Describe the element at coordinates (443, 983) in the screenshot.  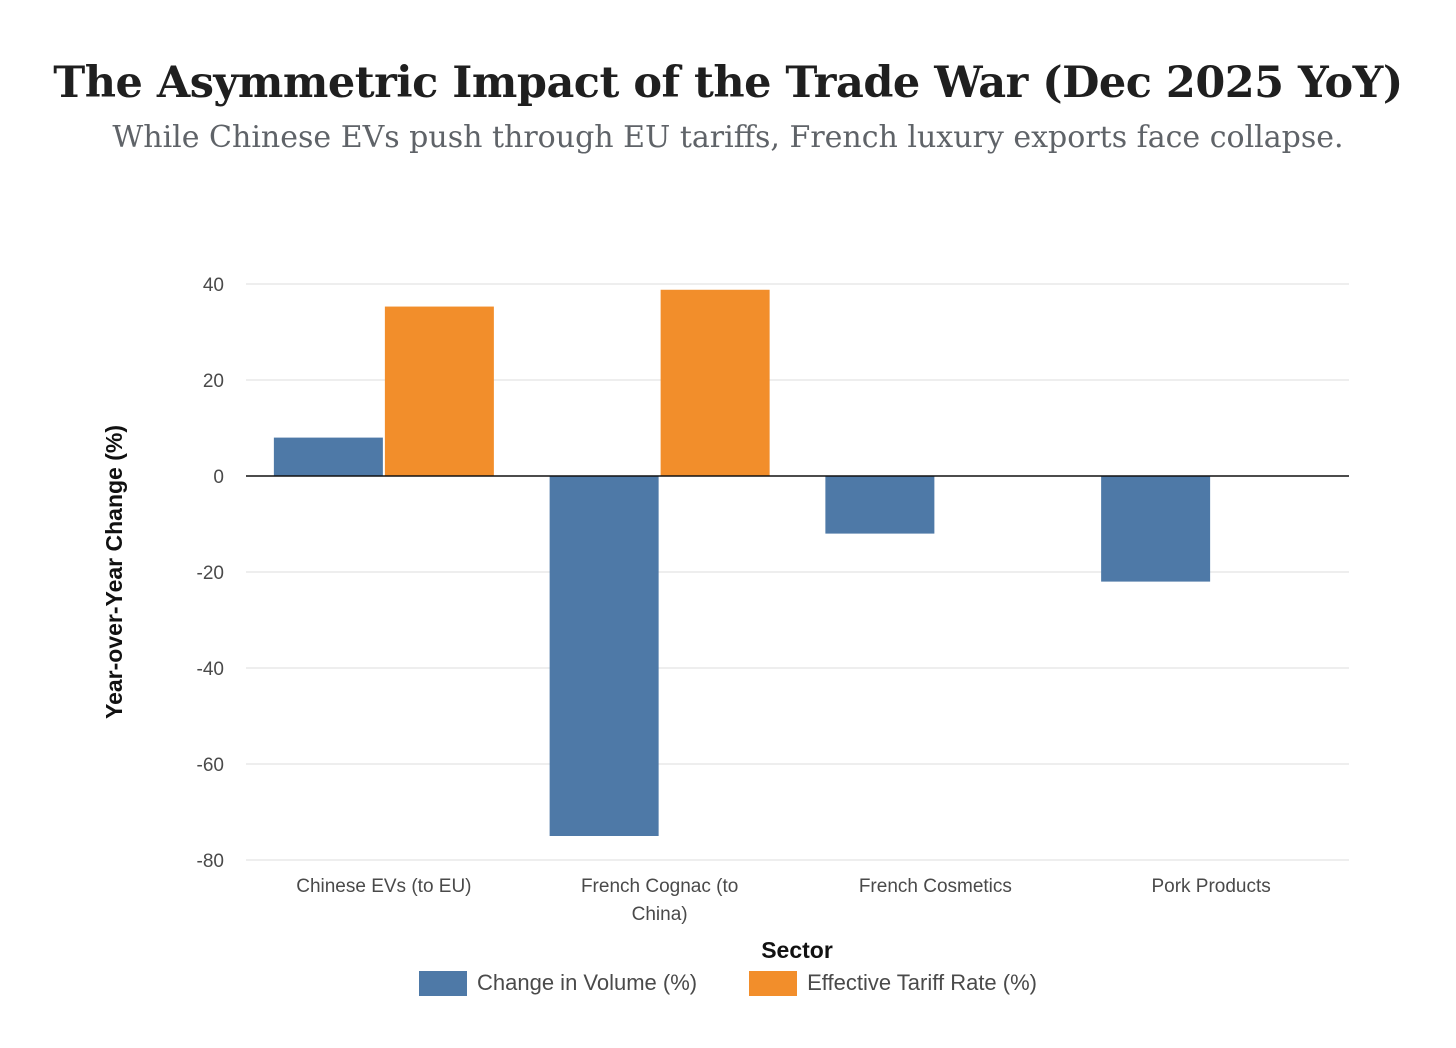
I see `legend-swatch-volume` at that location.